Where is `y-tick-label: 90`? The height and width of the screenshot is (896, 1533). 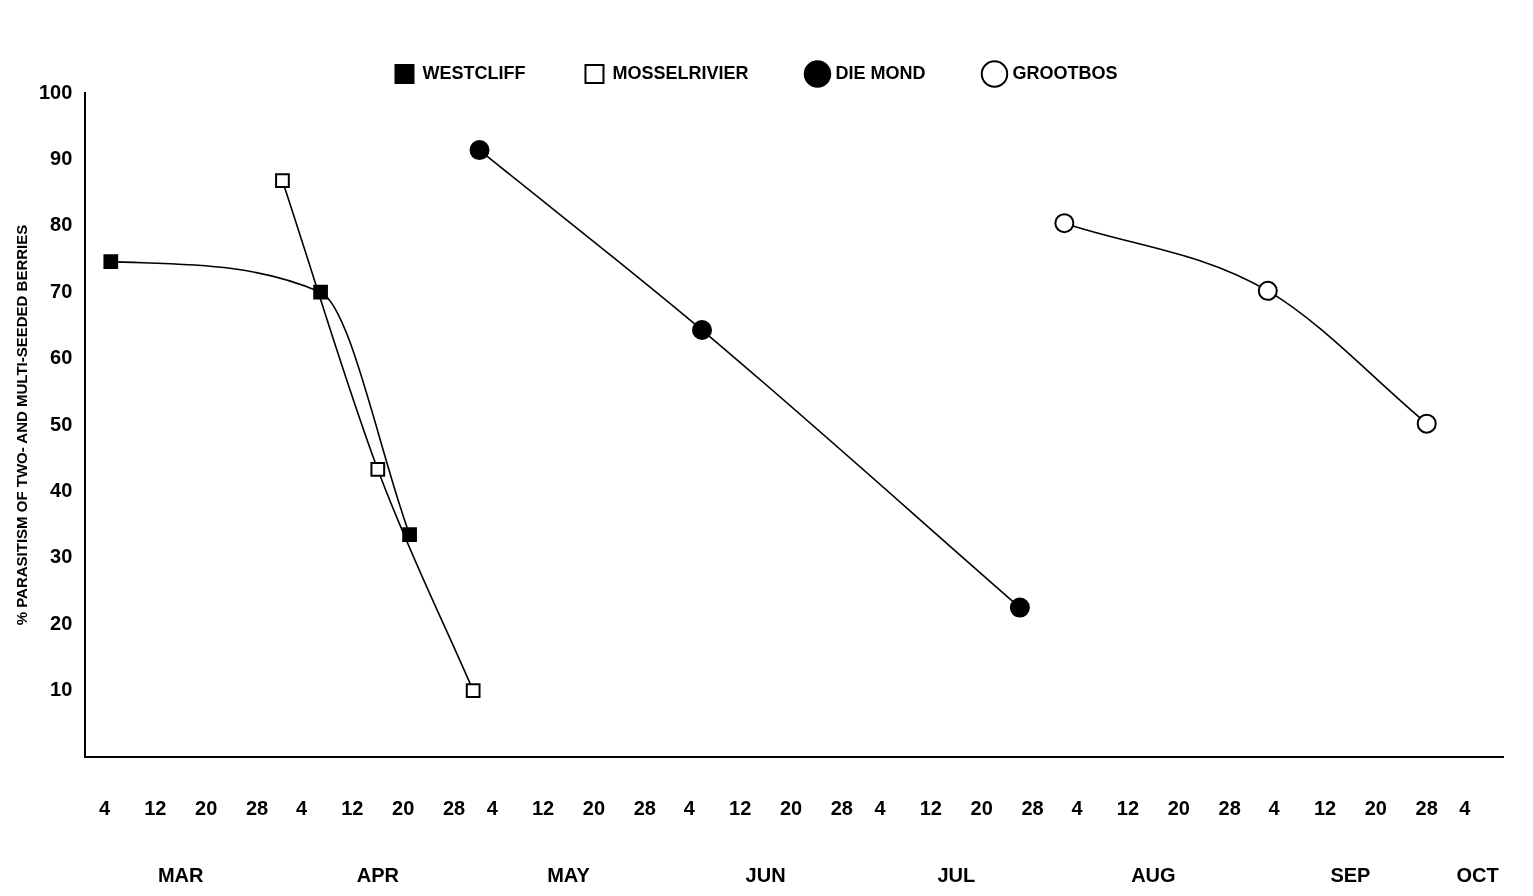 y-tick-label: 90 is located at coordinates (61, 157).